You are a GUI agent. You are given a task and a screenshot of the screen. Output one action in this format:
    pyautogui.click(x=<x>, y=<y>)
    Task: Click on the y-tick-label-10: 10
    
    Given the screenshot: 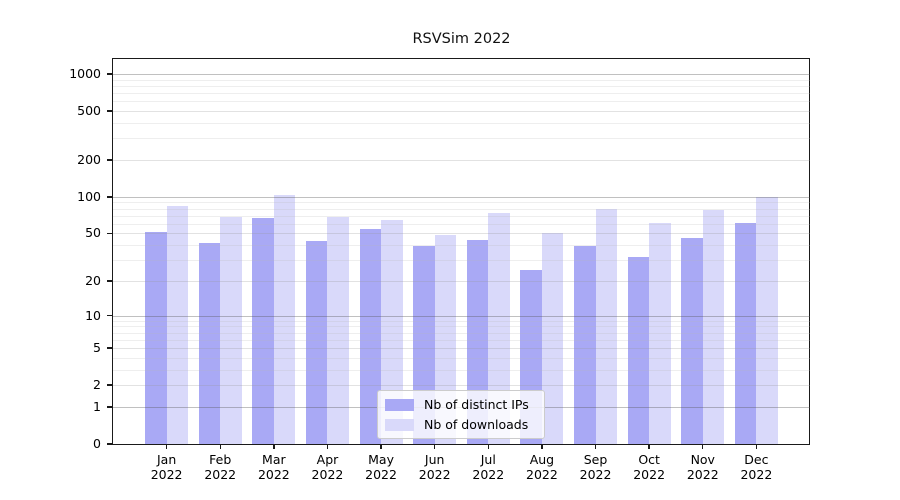 What is the action you would take?
    pyautogui.click(x=93, y=315)
    